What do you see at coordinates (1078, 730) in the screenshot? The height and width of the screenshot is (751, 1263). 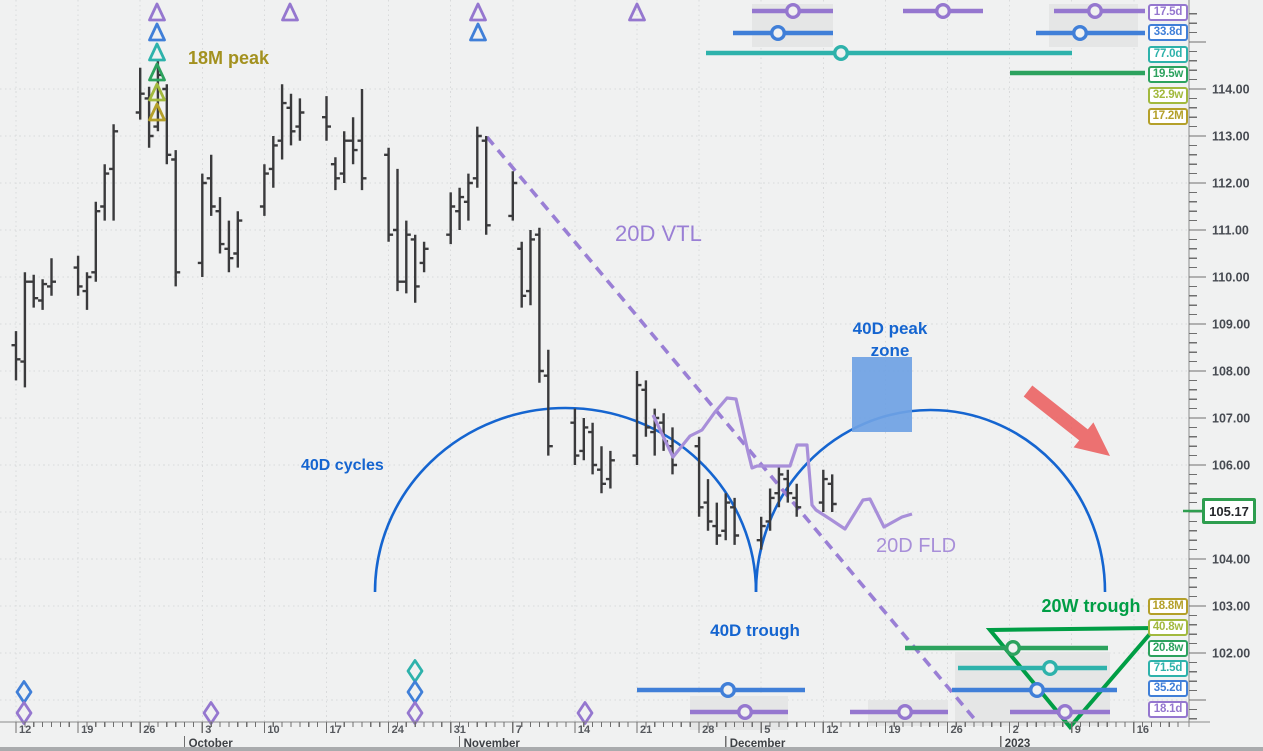 I see `date-tick-label: 9` at bounding box center [1078, 730].